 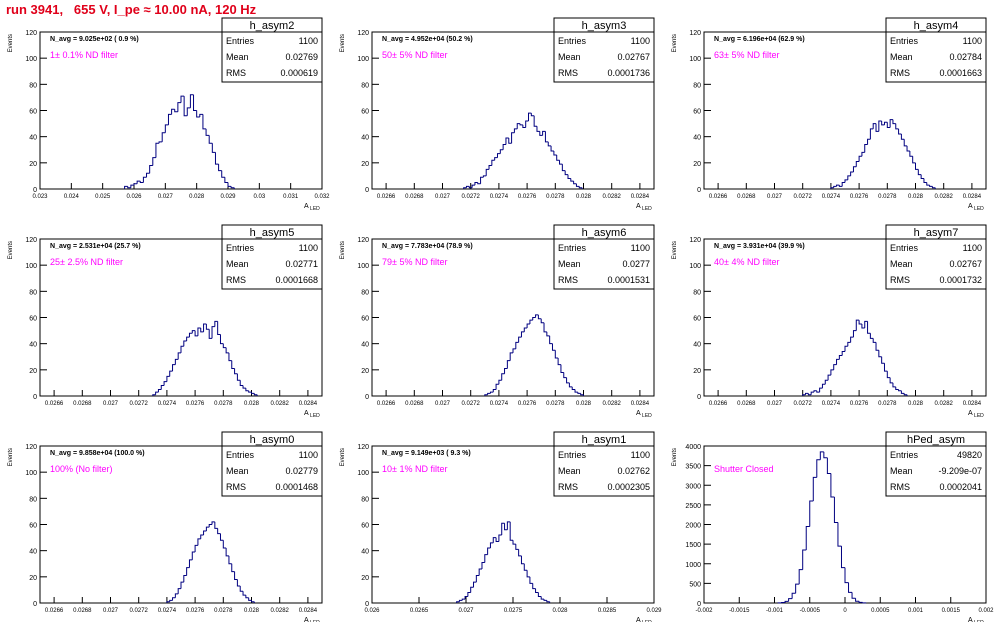 What do you see at coordinates (628, 73) in the screenshot?
I see `stats-rms-value: 0.0001736` at bounding box center [628, 73].